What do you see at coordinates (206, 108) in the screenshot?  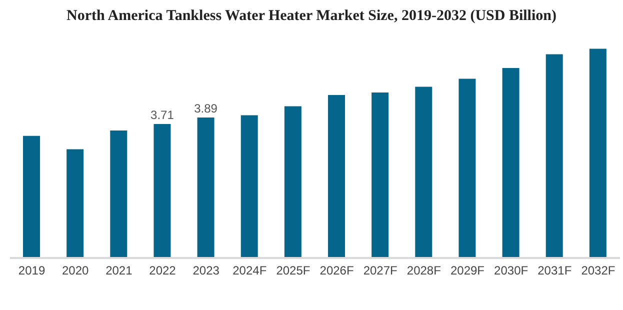 I see `data-label: 3.89` at bounding box center [206, 108].